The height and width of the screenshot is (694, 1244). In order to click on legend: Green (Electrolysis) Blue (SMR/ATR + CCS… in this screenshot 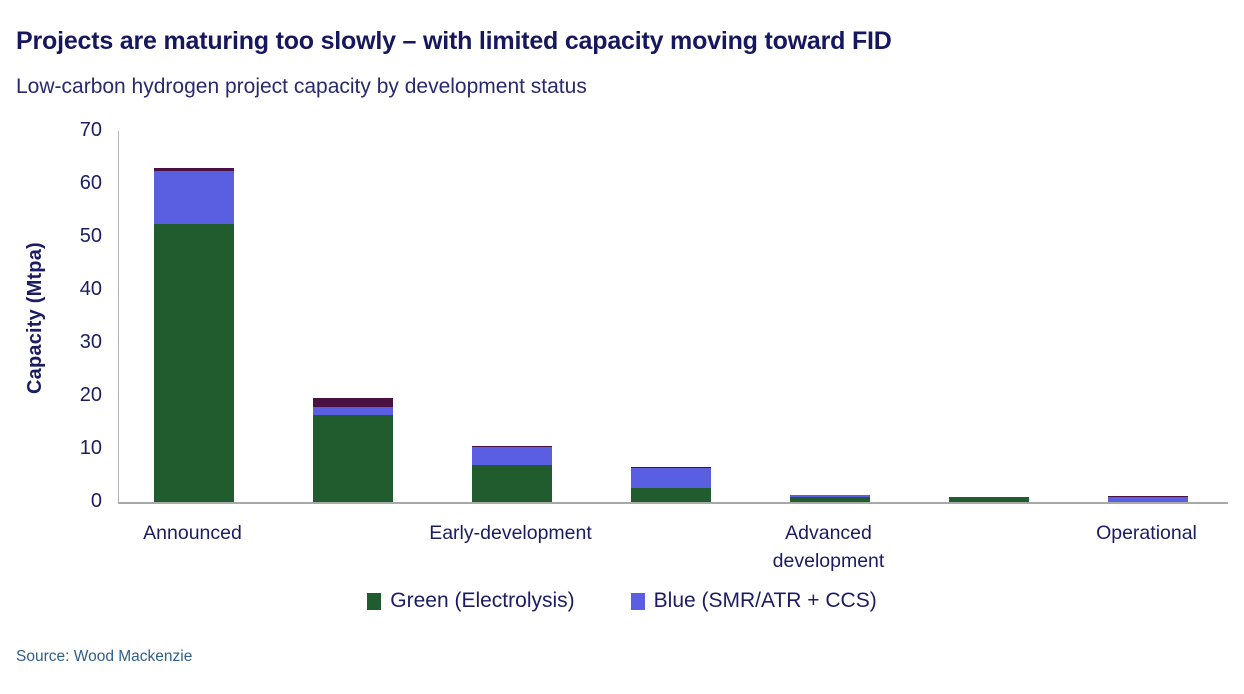, I will do `click(622, 601)`.